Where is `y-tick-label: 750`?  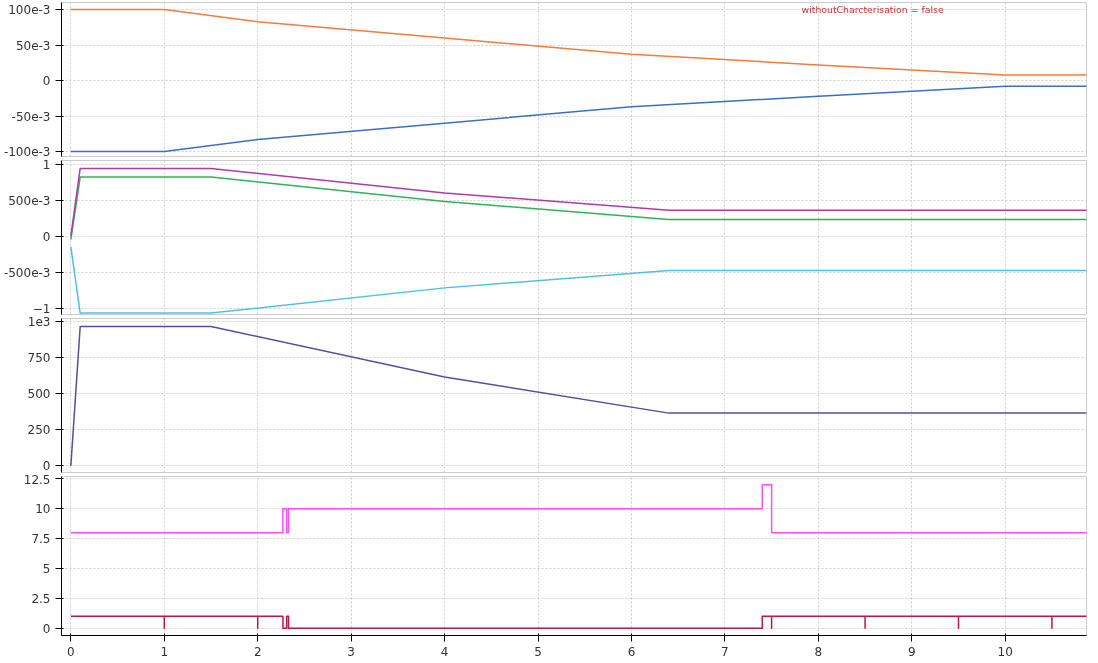 y-tick-label: 750 is located at coordinates (39, 358).